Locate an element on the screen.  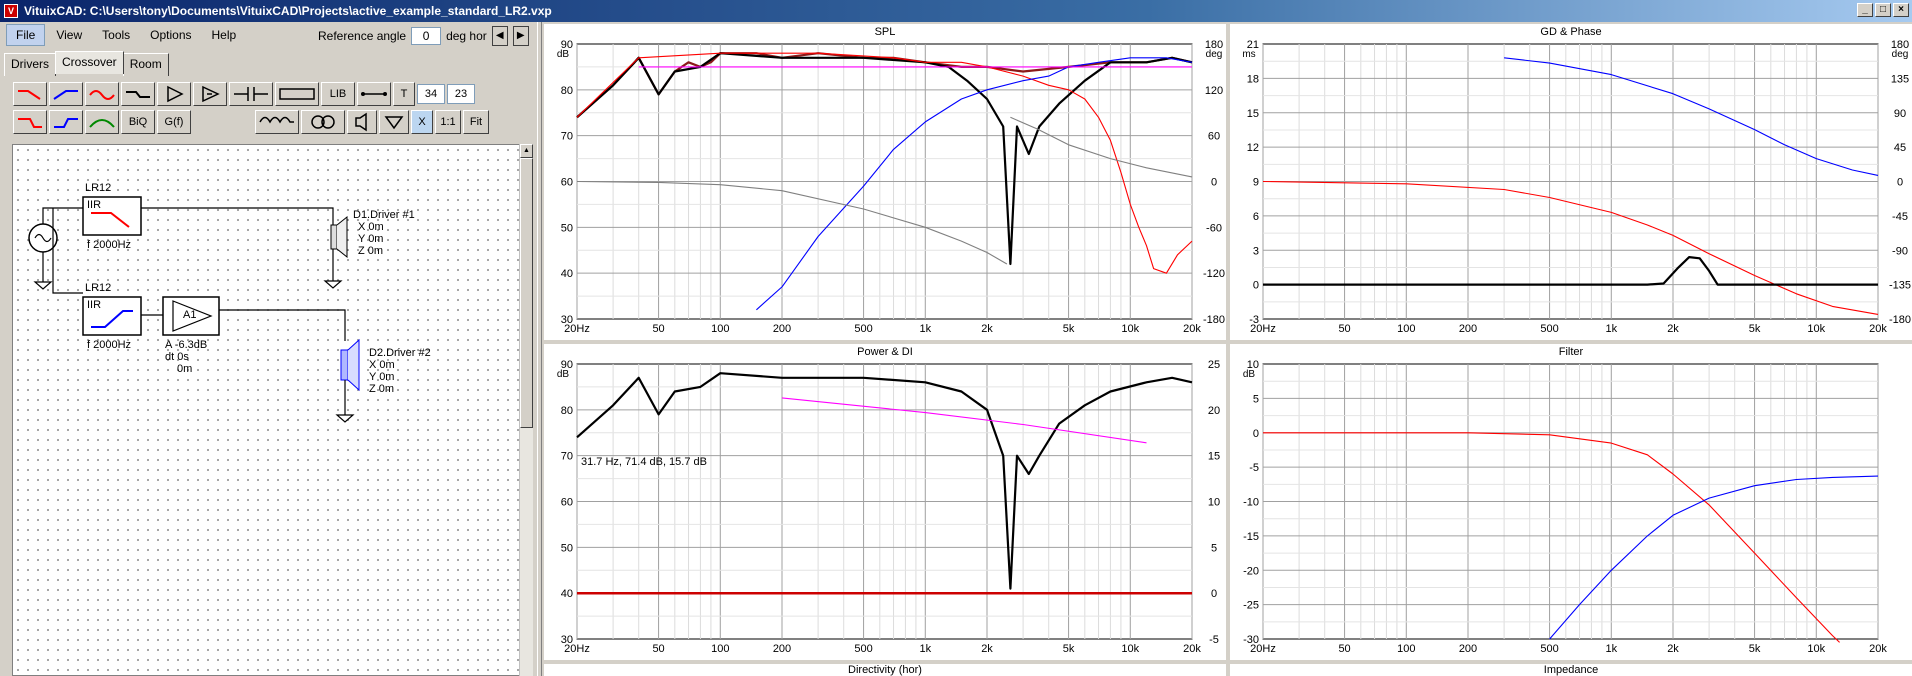
lowpass-2-icon is located at coordinates (30, 122).